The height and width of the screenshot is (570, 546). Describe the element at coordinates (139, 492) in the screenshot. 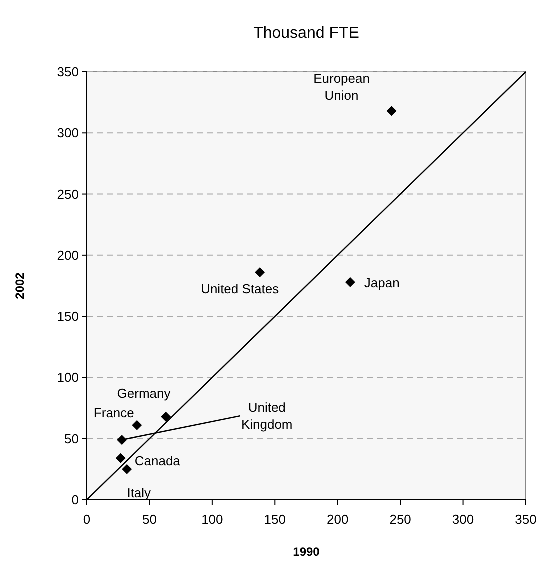

I see `annotation: Italy` at that location.